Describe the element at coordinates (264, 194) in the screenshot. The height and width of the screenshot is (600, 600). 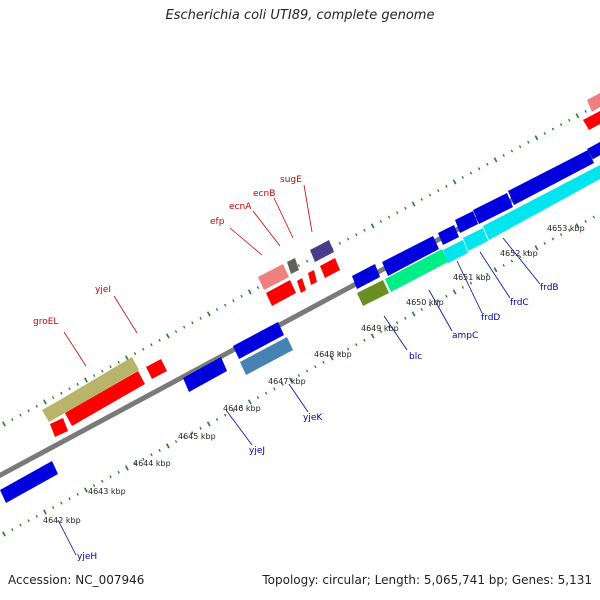
I see `gene-label-ecnb: ecnB` at that location.